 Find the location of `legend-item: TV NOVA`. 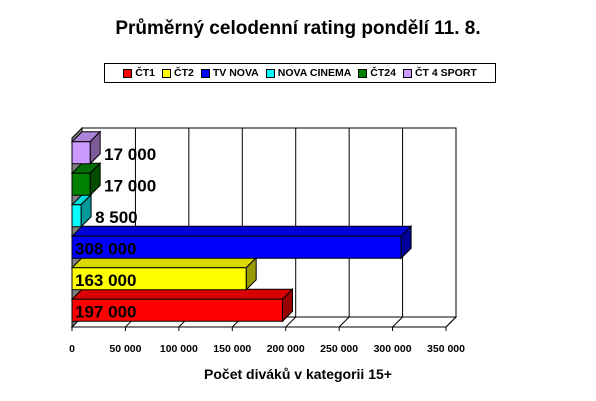

legend-item: TV NOVA is located at coordinates (229, 73).